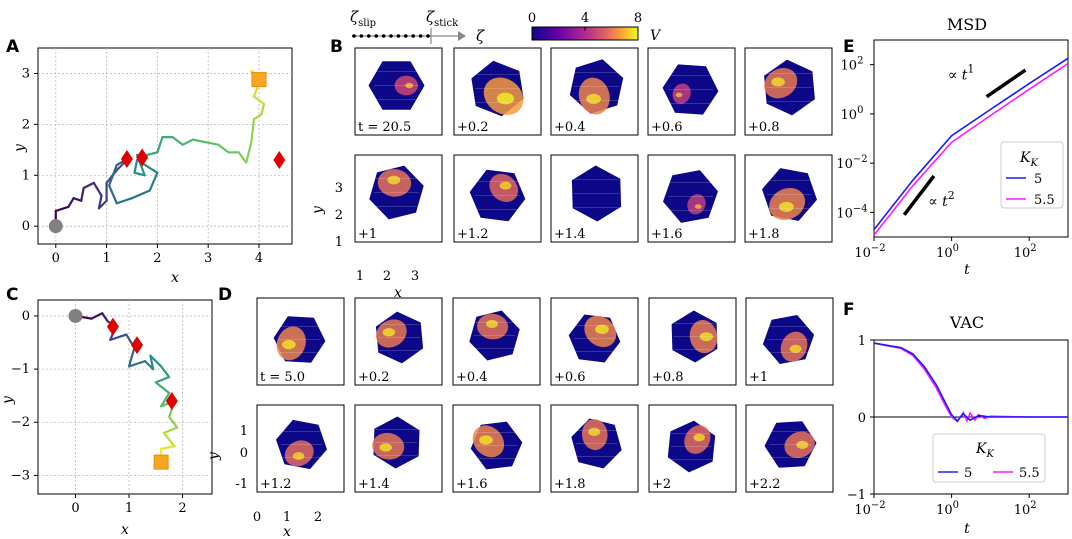 The width and height of the screenshot is (1072, 539). Describe the element at coordinates (862, 341) in the screenshot. I see `panel-f-ytick-label: 1` at that location.